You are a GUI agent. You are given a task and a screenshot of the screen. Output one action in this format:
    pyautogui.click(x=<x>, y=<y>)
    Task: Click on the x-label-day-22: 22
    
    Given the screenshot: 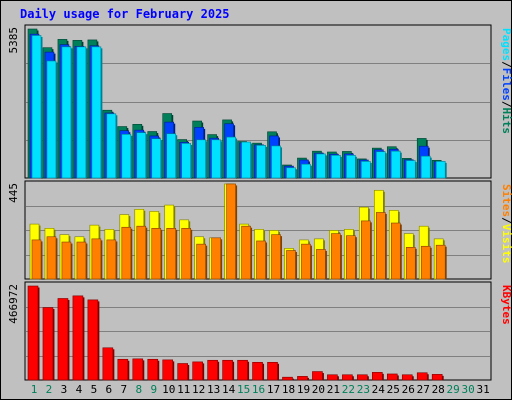 What is the action you would take?
    pyautogui.click(x=348, y=389)
    